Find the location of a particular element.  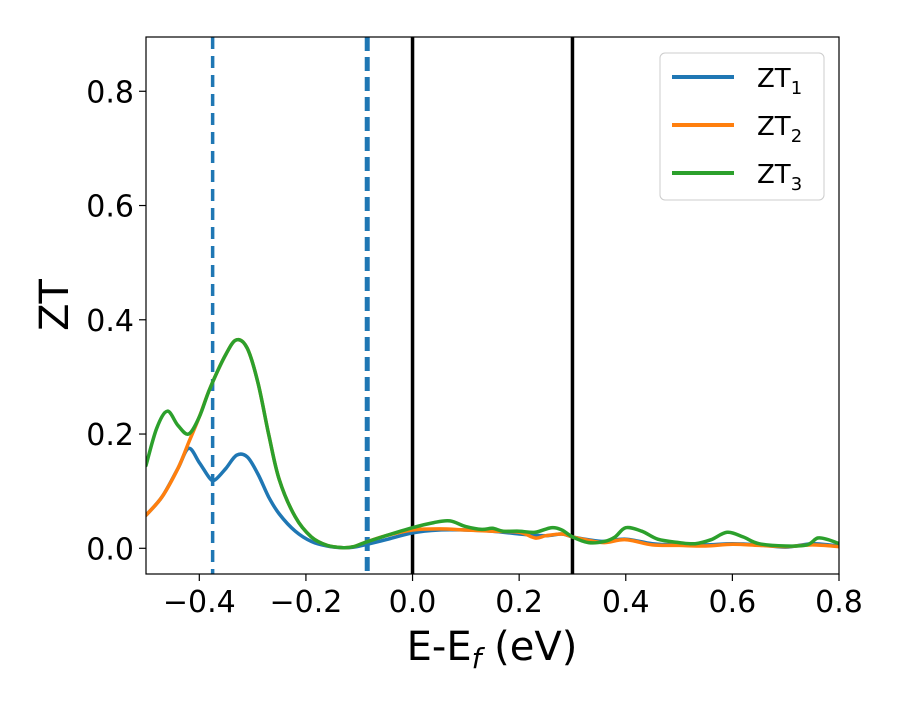

x-axis-ticks: −0.4 −0.2 0.0 0.2 0.4 0.6 0.8 is located at coordinates (513, 597).